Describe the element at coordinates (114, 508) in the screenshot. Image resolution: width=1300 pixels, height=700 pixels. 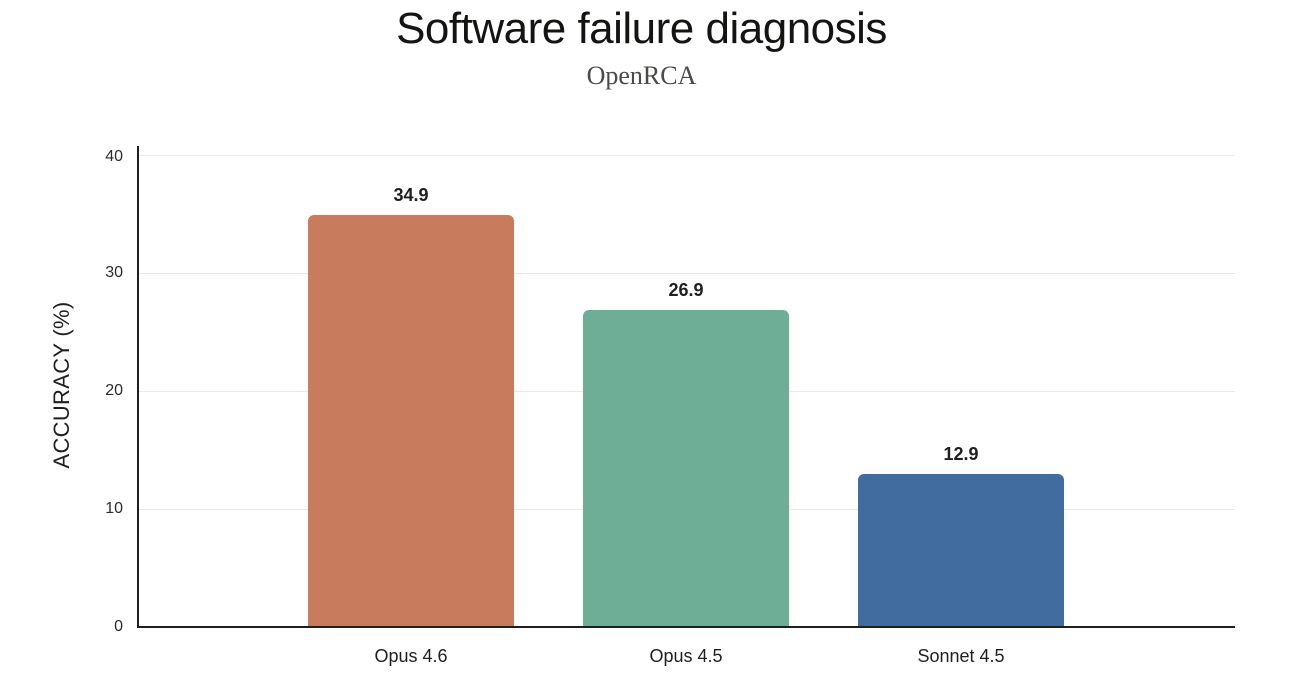
I see `y-tick-10: 10` at that location.